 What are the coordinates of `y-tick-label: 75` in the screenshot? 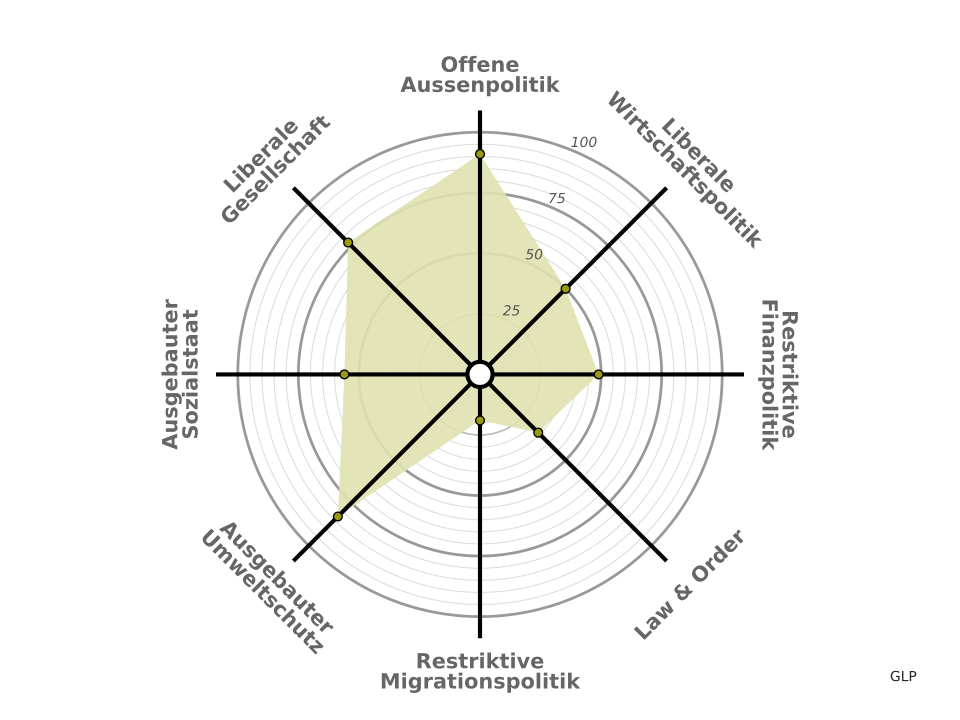 It's located at (557, 198).